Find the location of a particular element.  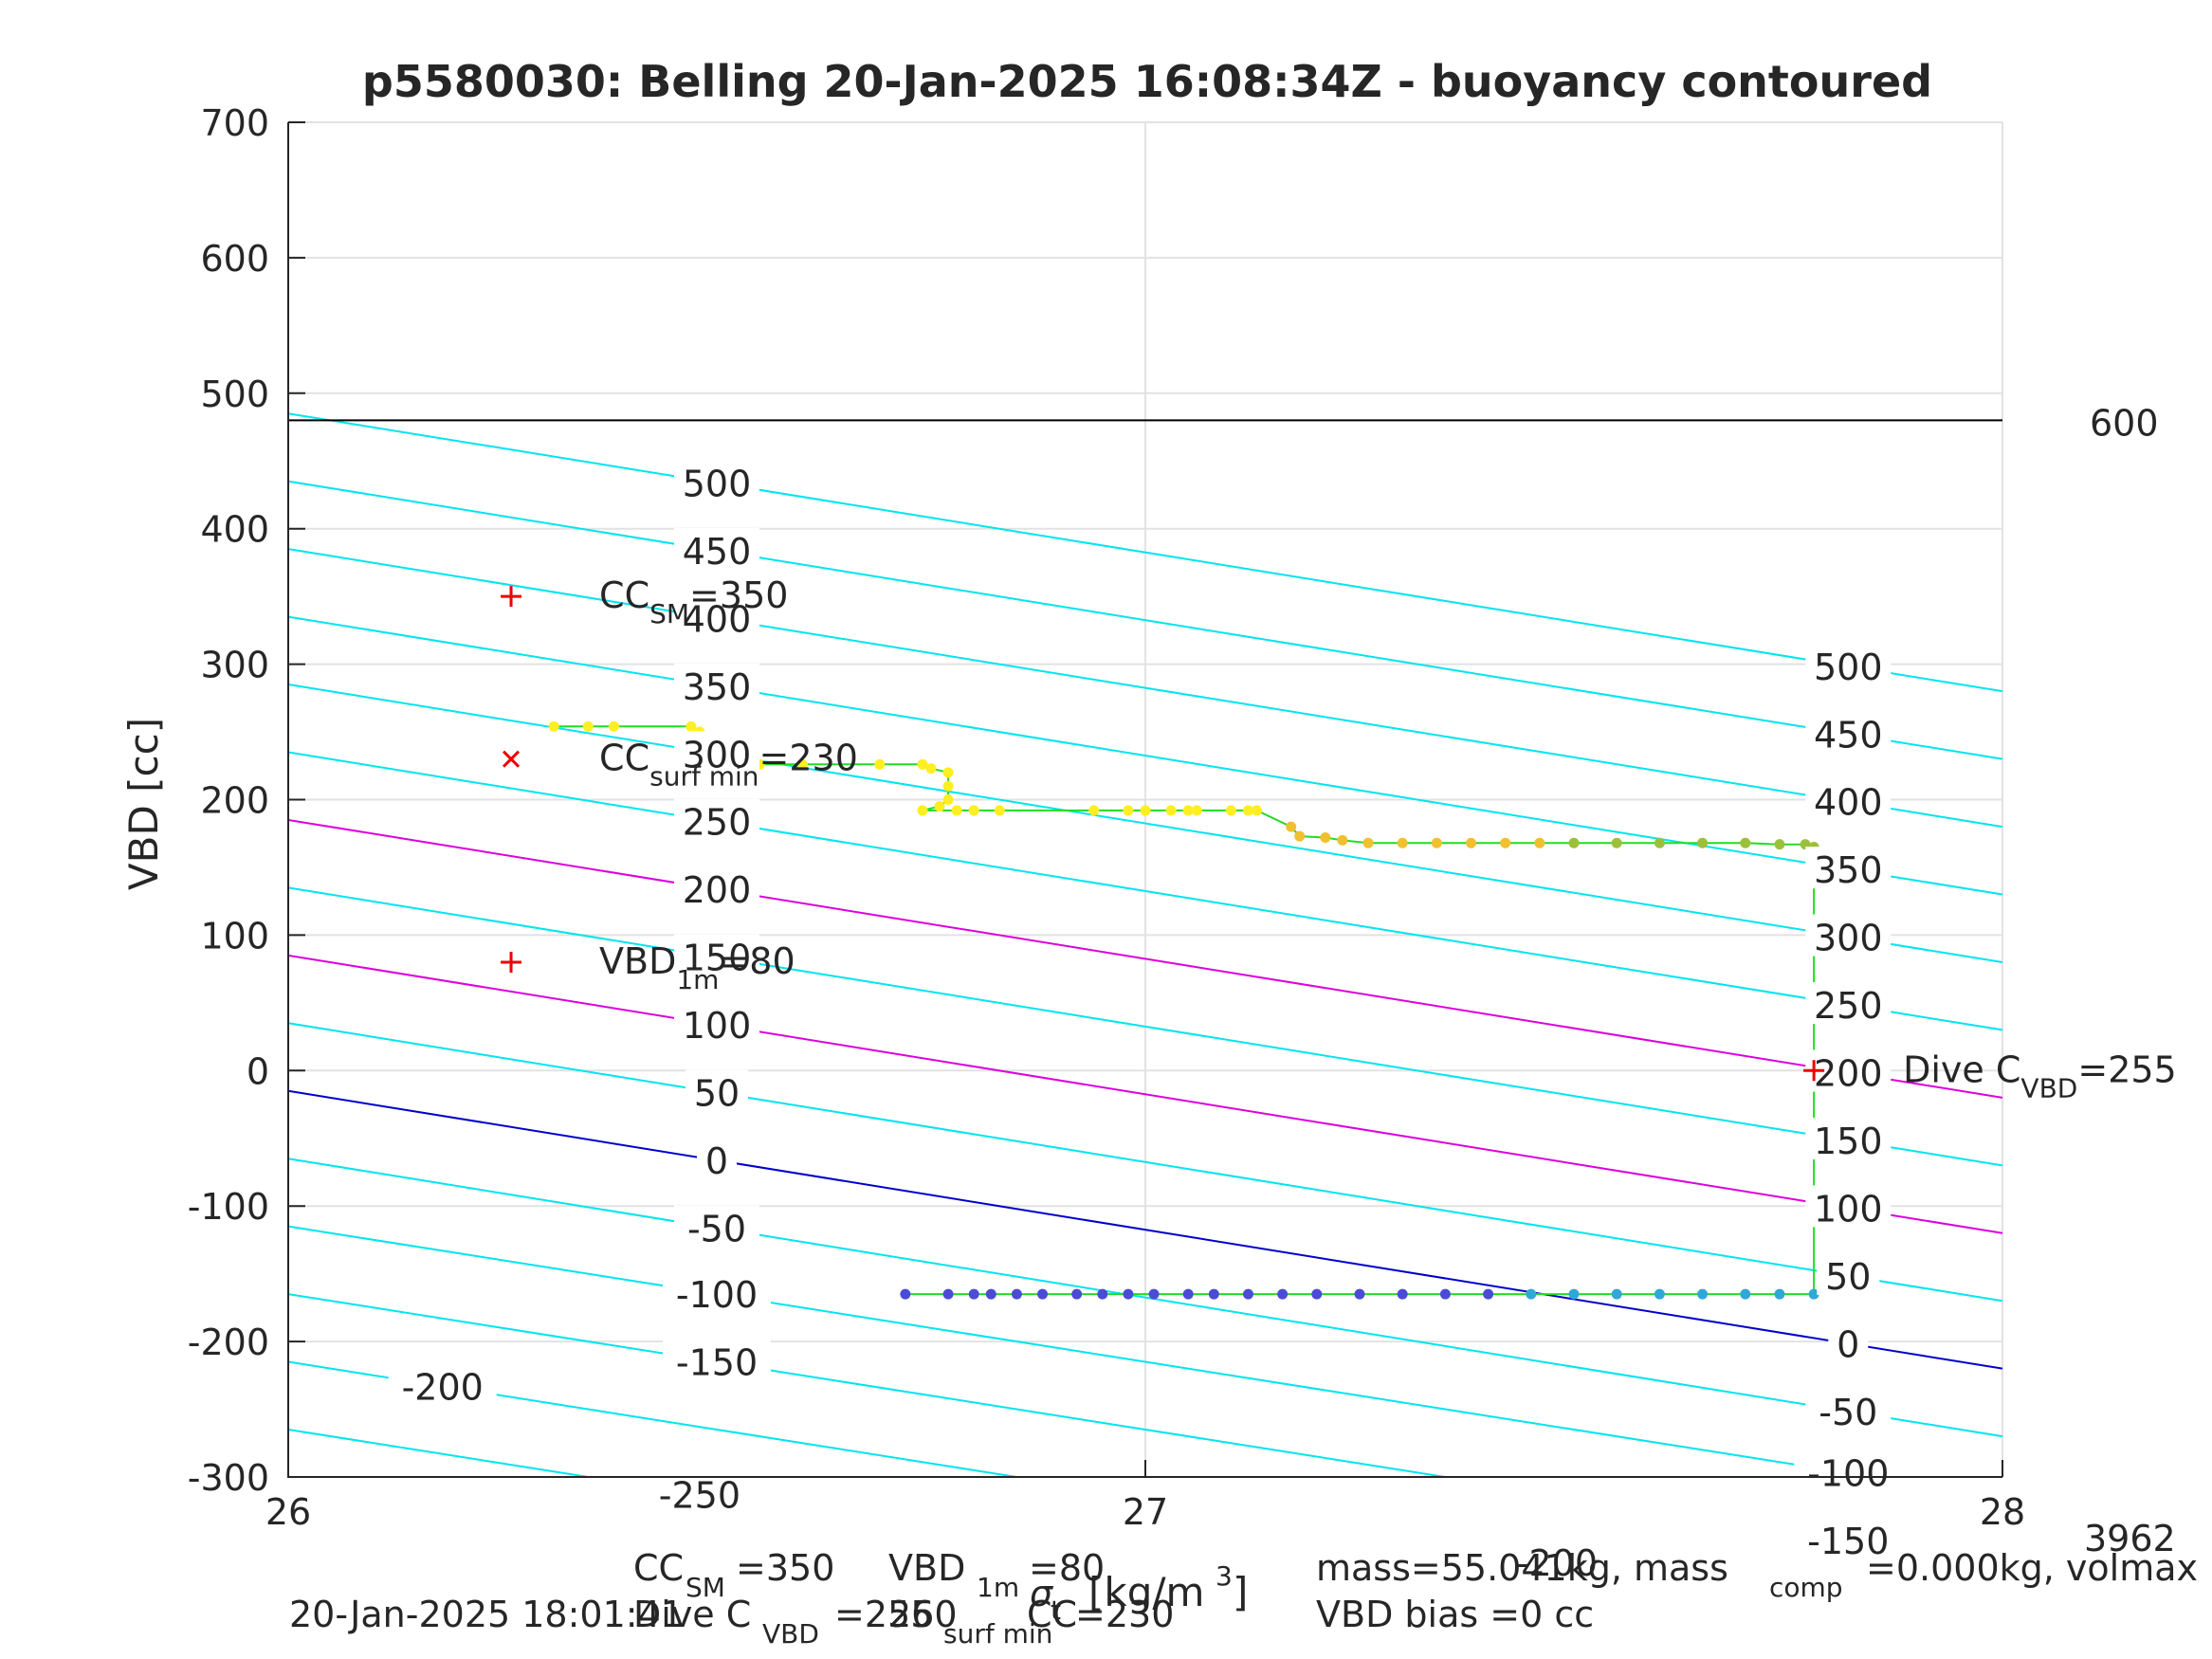

y-tick-label: 600 is located at coordinates (234, 259).